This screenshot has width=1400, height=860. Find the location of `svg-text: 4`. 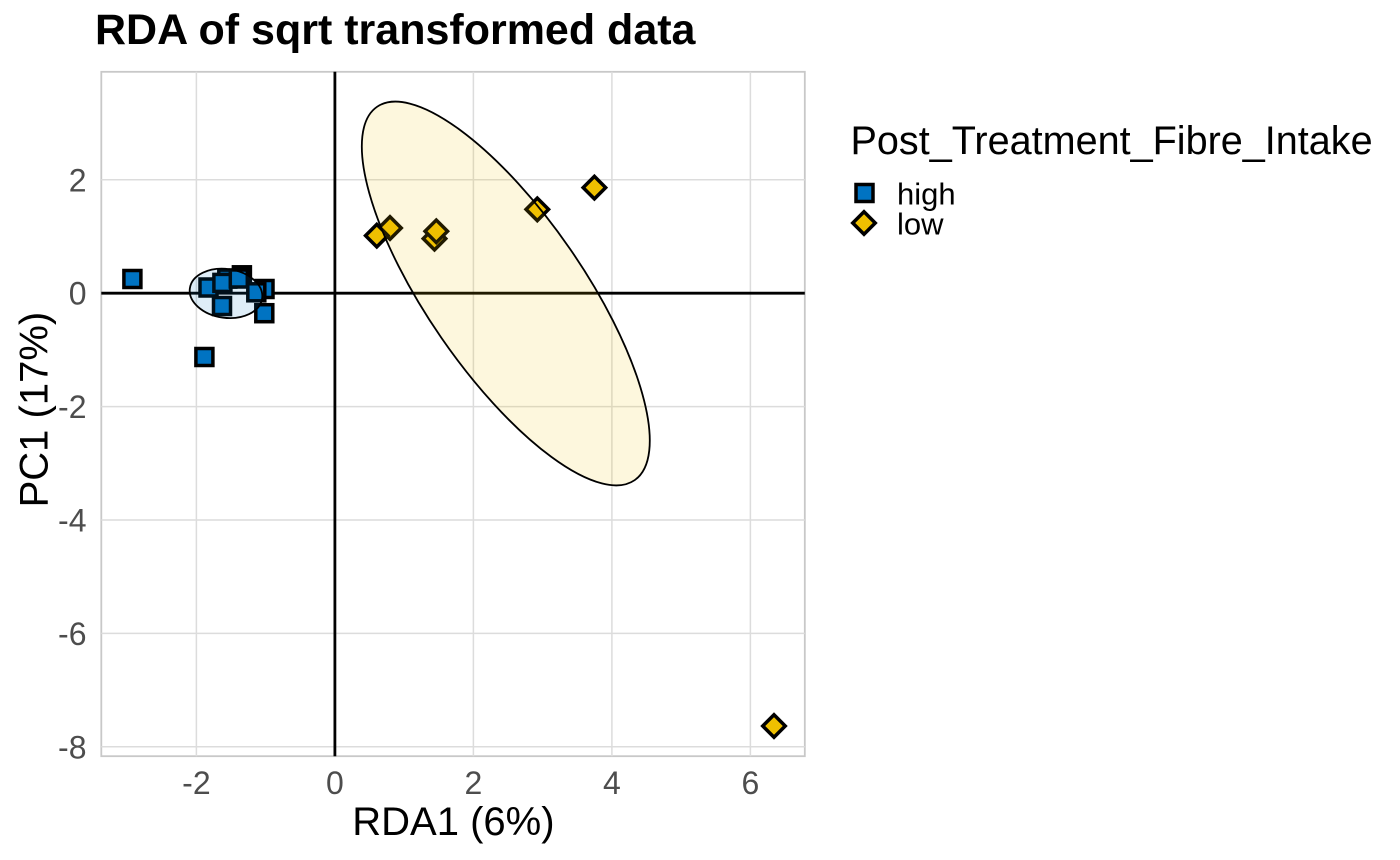

svg-text: 4 is located at coordinates (612, 783).